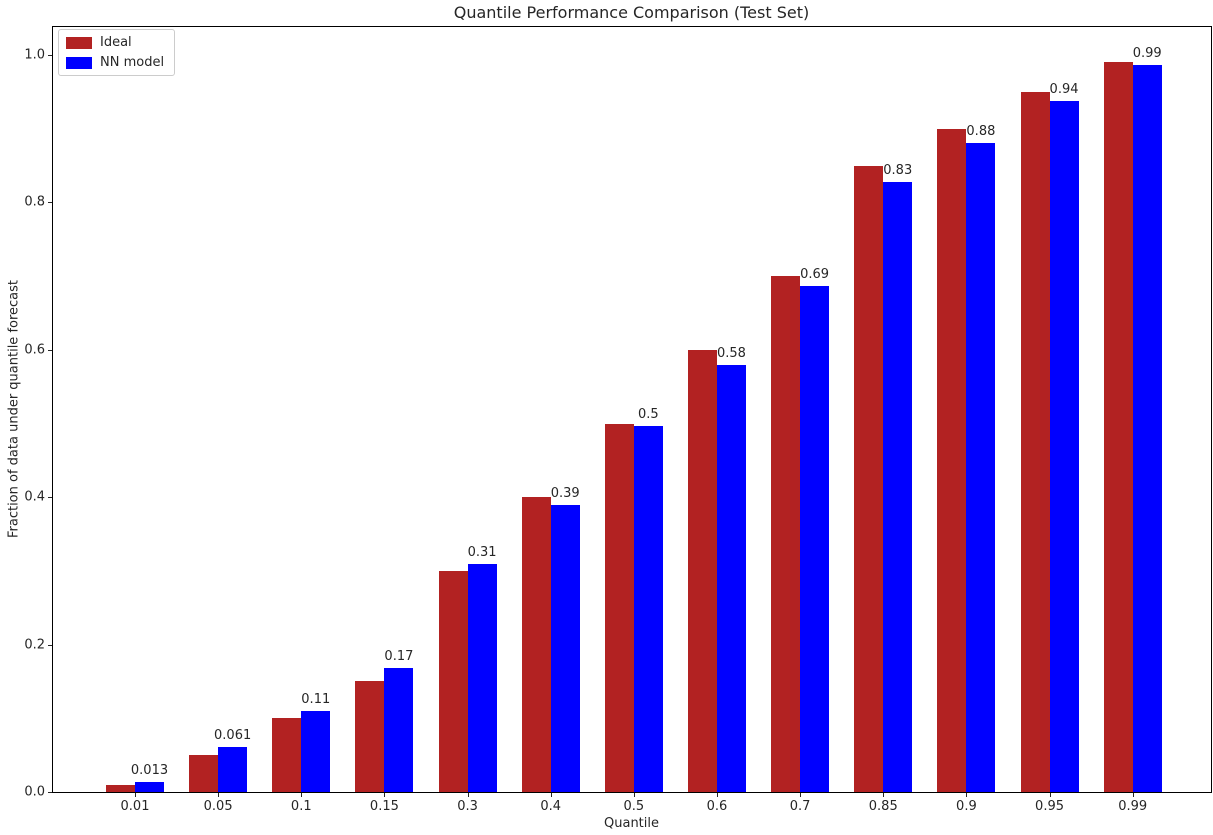 Image resolution: width=1213 pixels, height=835 pixels. I want to click on y-tick-label: 1.0, so click(34, 55).